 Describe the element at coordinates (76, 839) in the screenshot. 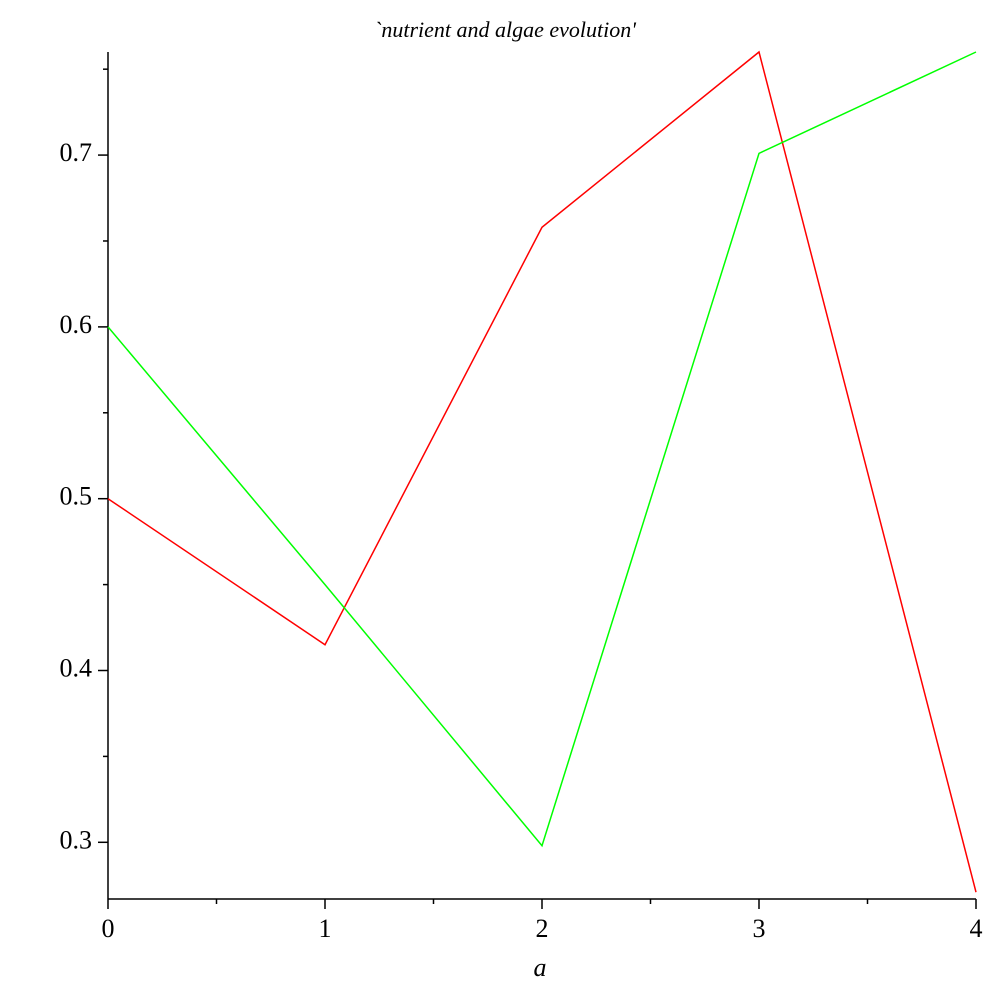

I see `y-tick-label: 0.3` at that location.